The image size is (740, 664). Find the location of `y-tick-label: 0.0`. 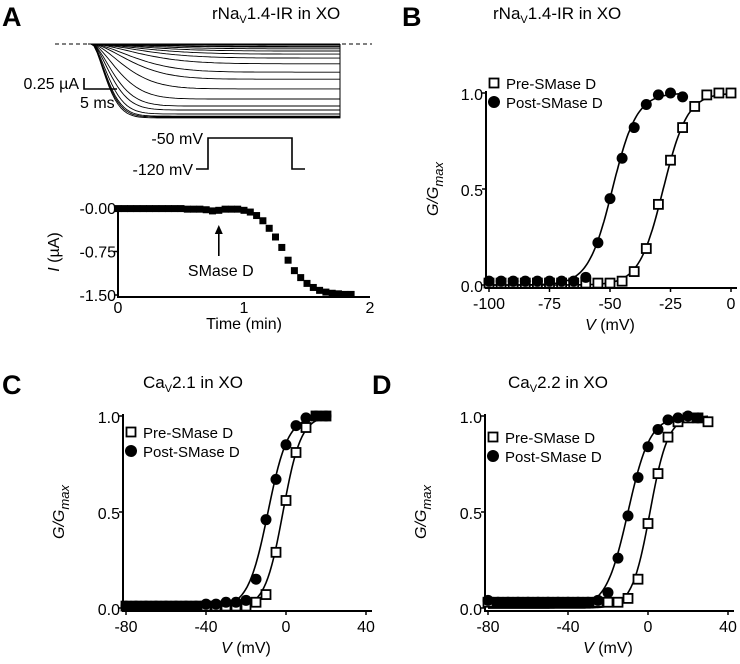

y-tick-label: 0.0 is located at coordinates (109, 610).